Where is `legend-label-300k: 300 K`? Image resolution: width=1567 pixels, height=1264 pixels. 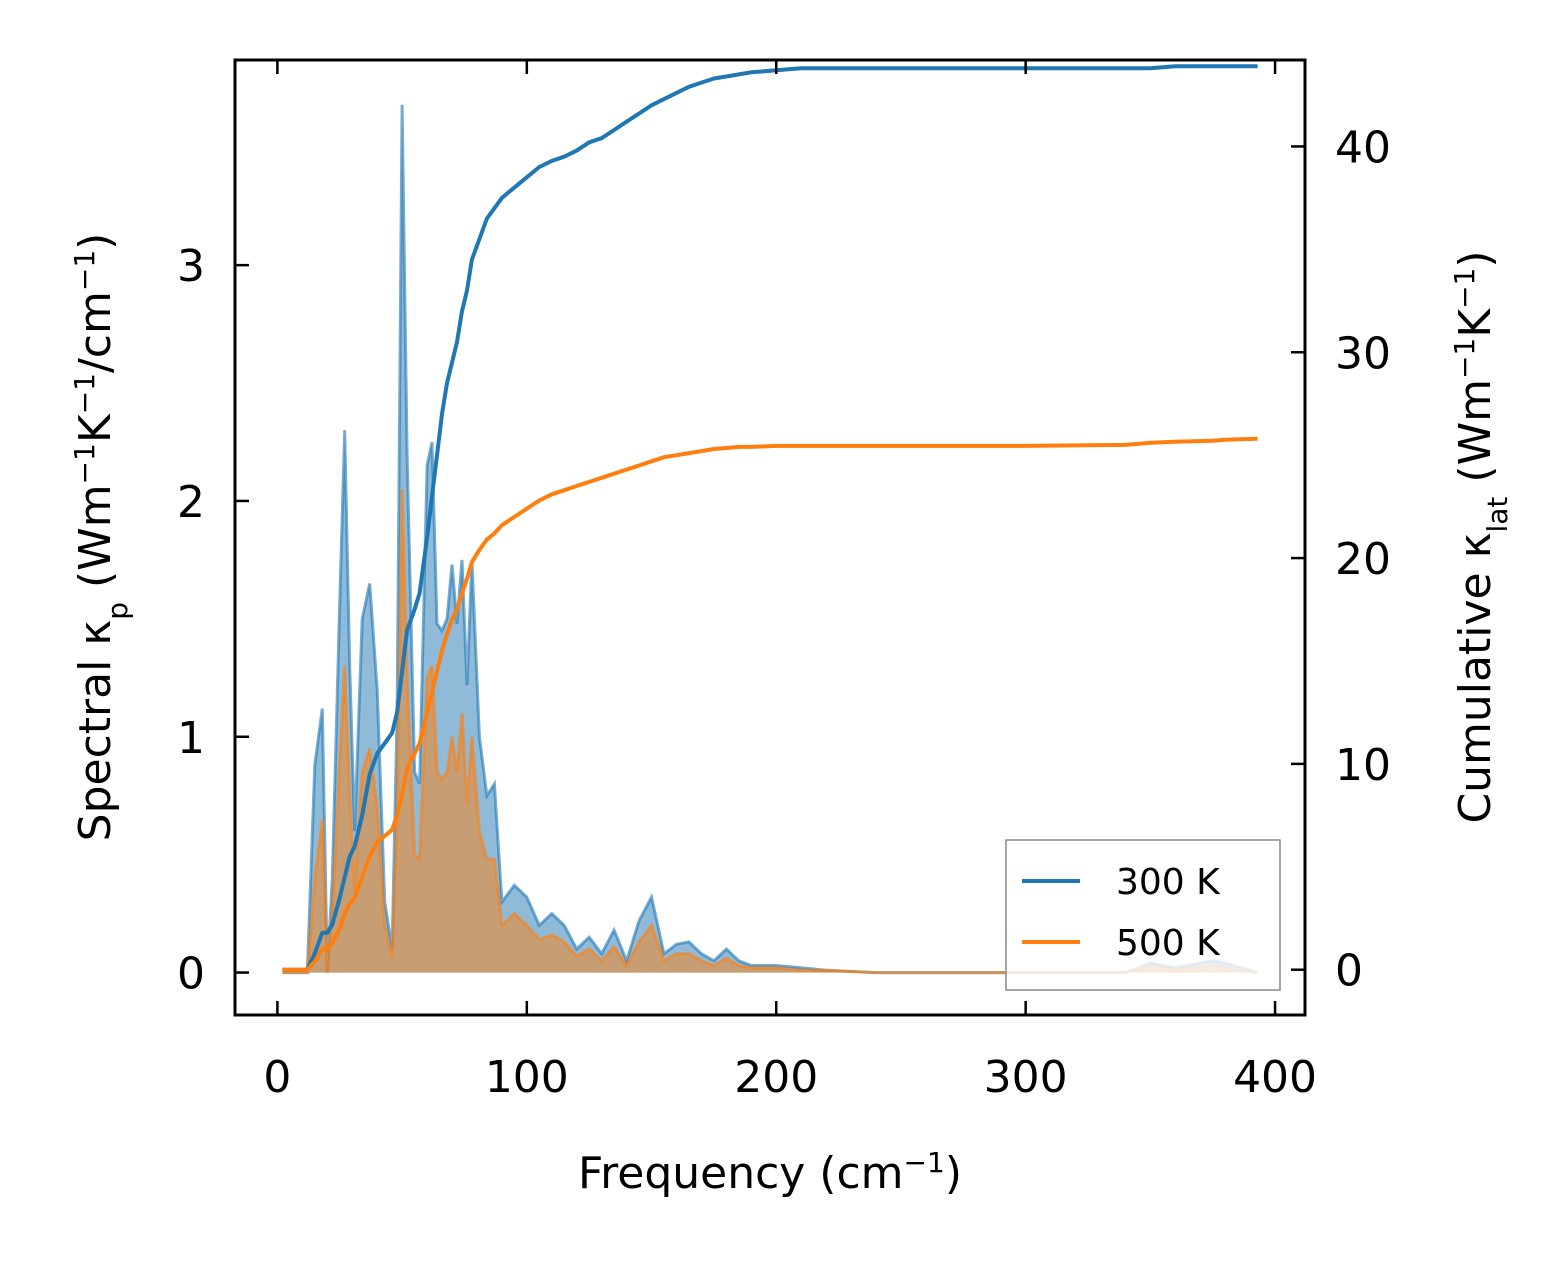 legend-label-300k: 300 K is located at coordinates (1168, 882).